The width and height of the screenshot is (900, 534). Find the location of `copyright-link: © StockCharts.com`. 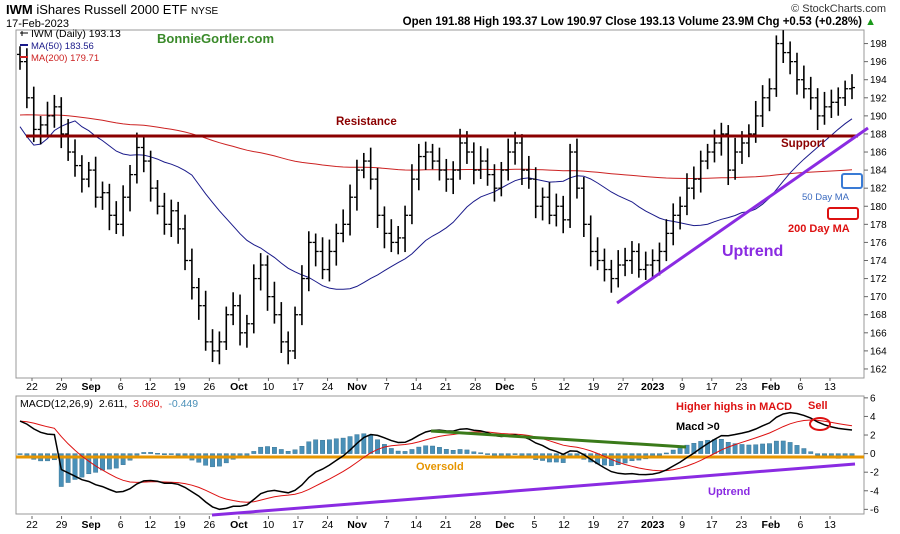

copyright-link: © StockCharts.com is located at coordinates (838, 9).